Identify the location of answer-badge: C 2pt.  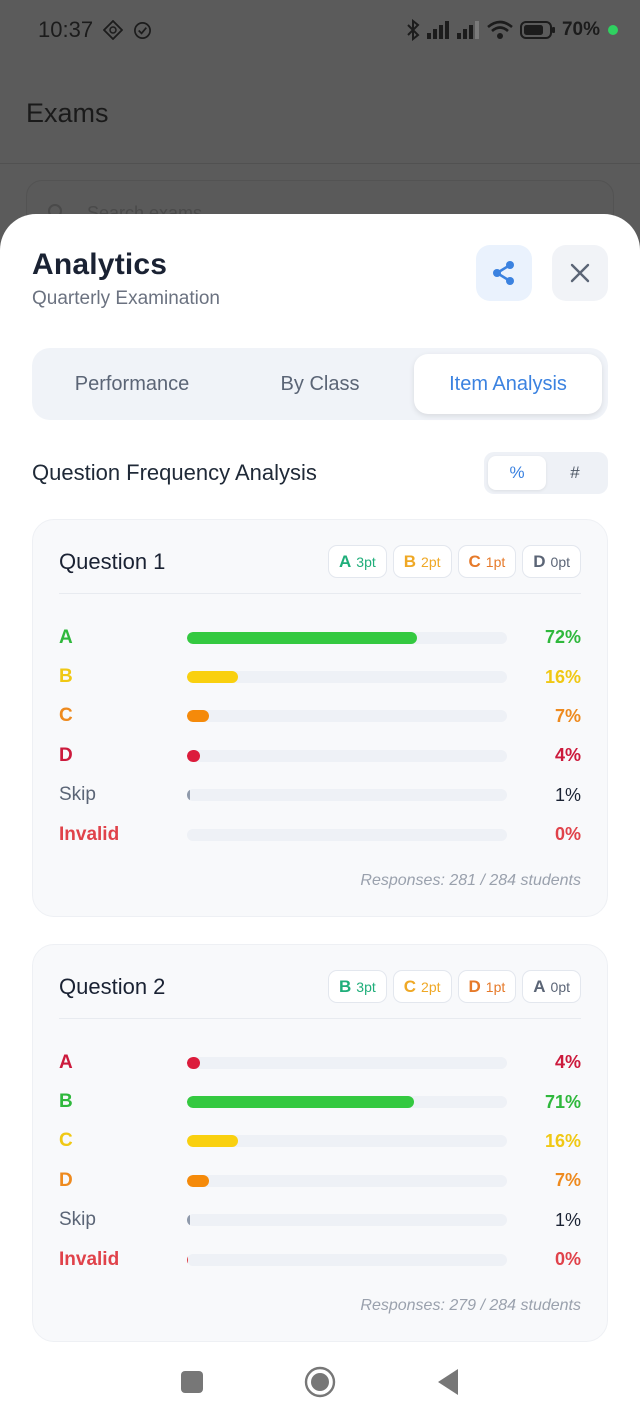
(422, 986).